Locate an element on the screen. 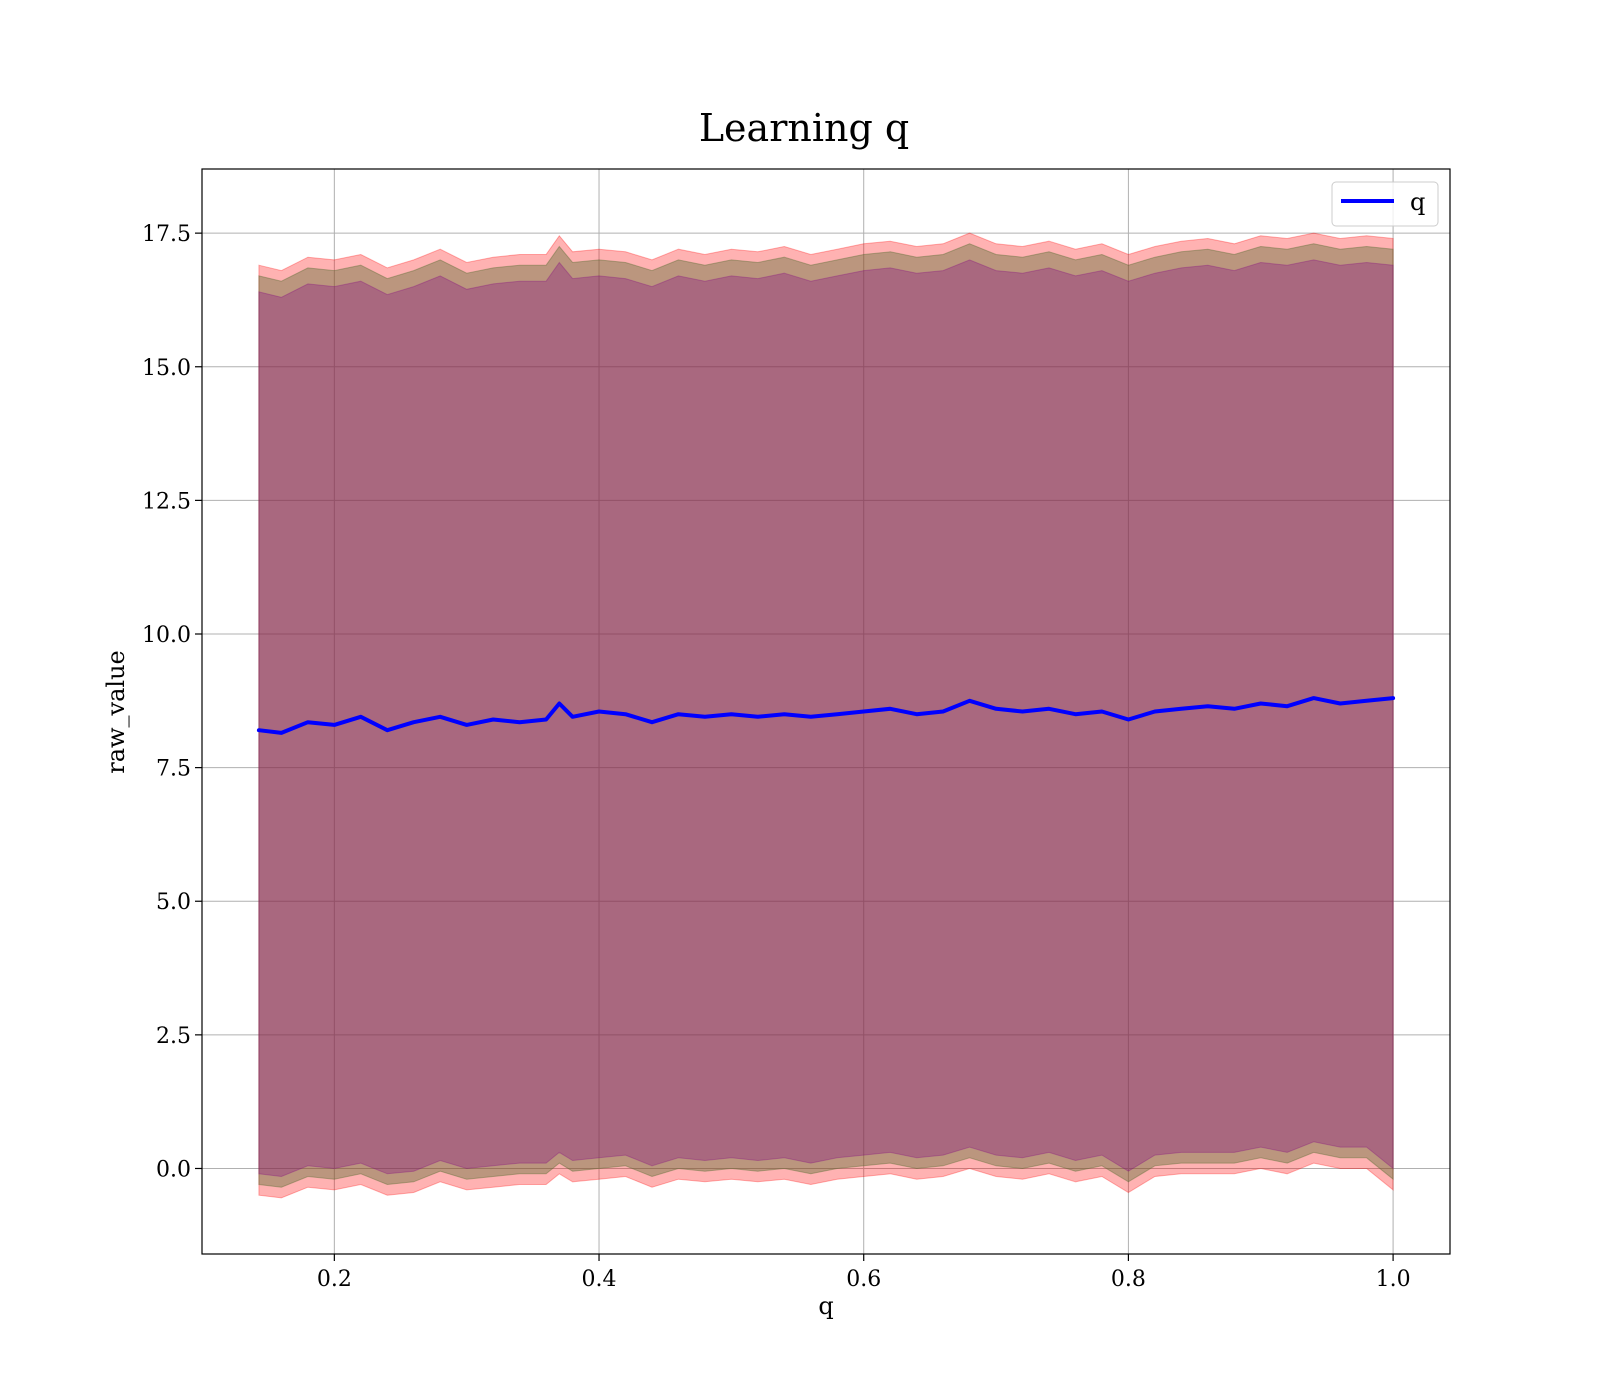 The width and height of the screenshot is (1600, 1400). y-tick-label: 17.5 is located at coordinates (166, 234).